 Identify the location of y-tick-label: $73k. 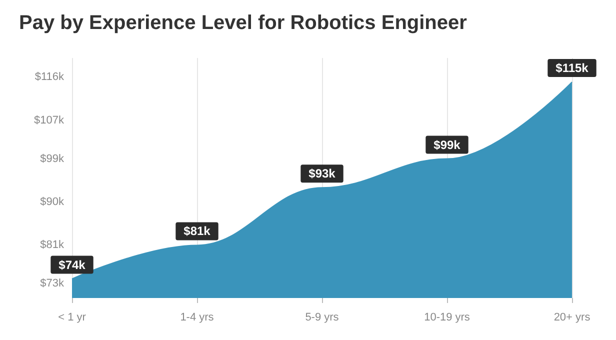
(52, 284).